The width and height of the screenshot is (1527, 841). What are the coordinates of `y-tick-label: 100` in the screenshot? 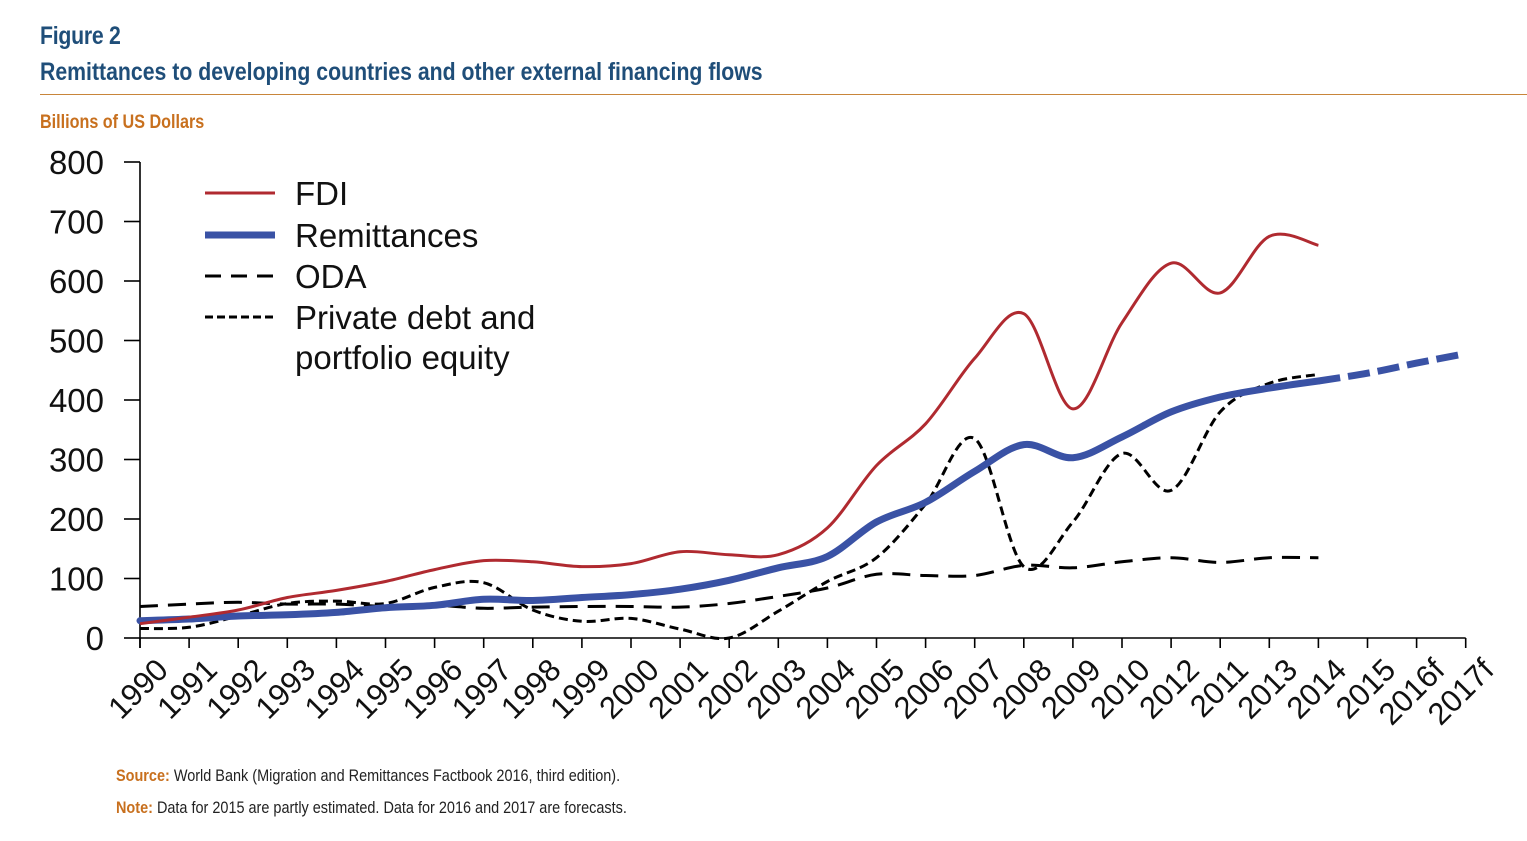 It's located at (76, 579).